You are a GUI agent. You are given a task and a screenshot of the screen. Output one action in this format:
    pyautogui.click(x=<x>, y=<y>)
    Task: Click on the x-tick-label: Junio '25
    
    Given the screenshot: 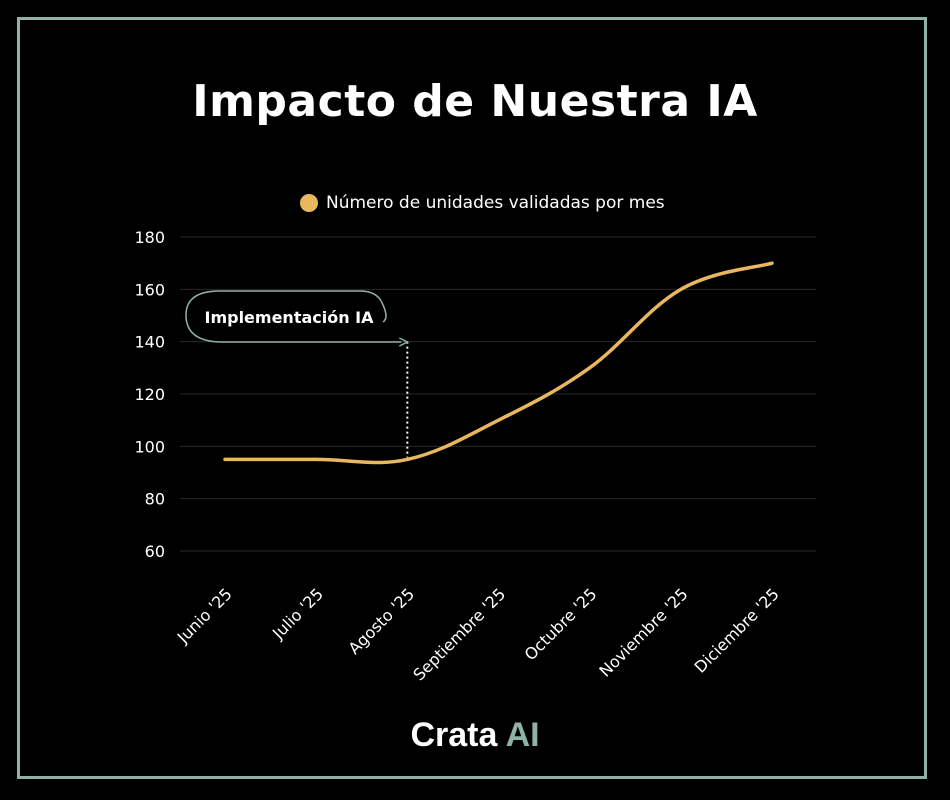 What is the action you would take?
    pyautogui.click(x=204, y=615)
    